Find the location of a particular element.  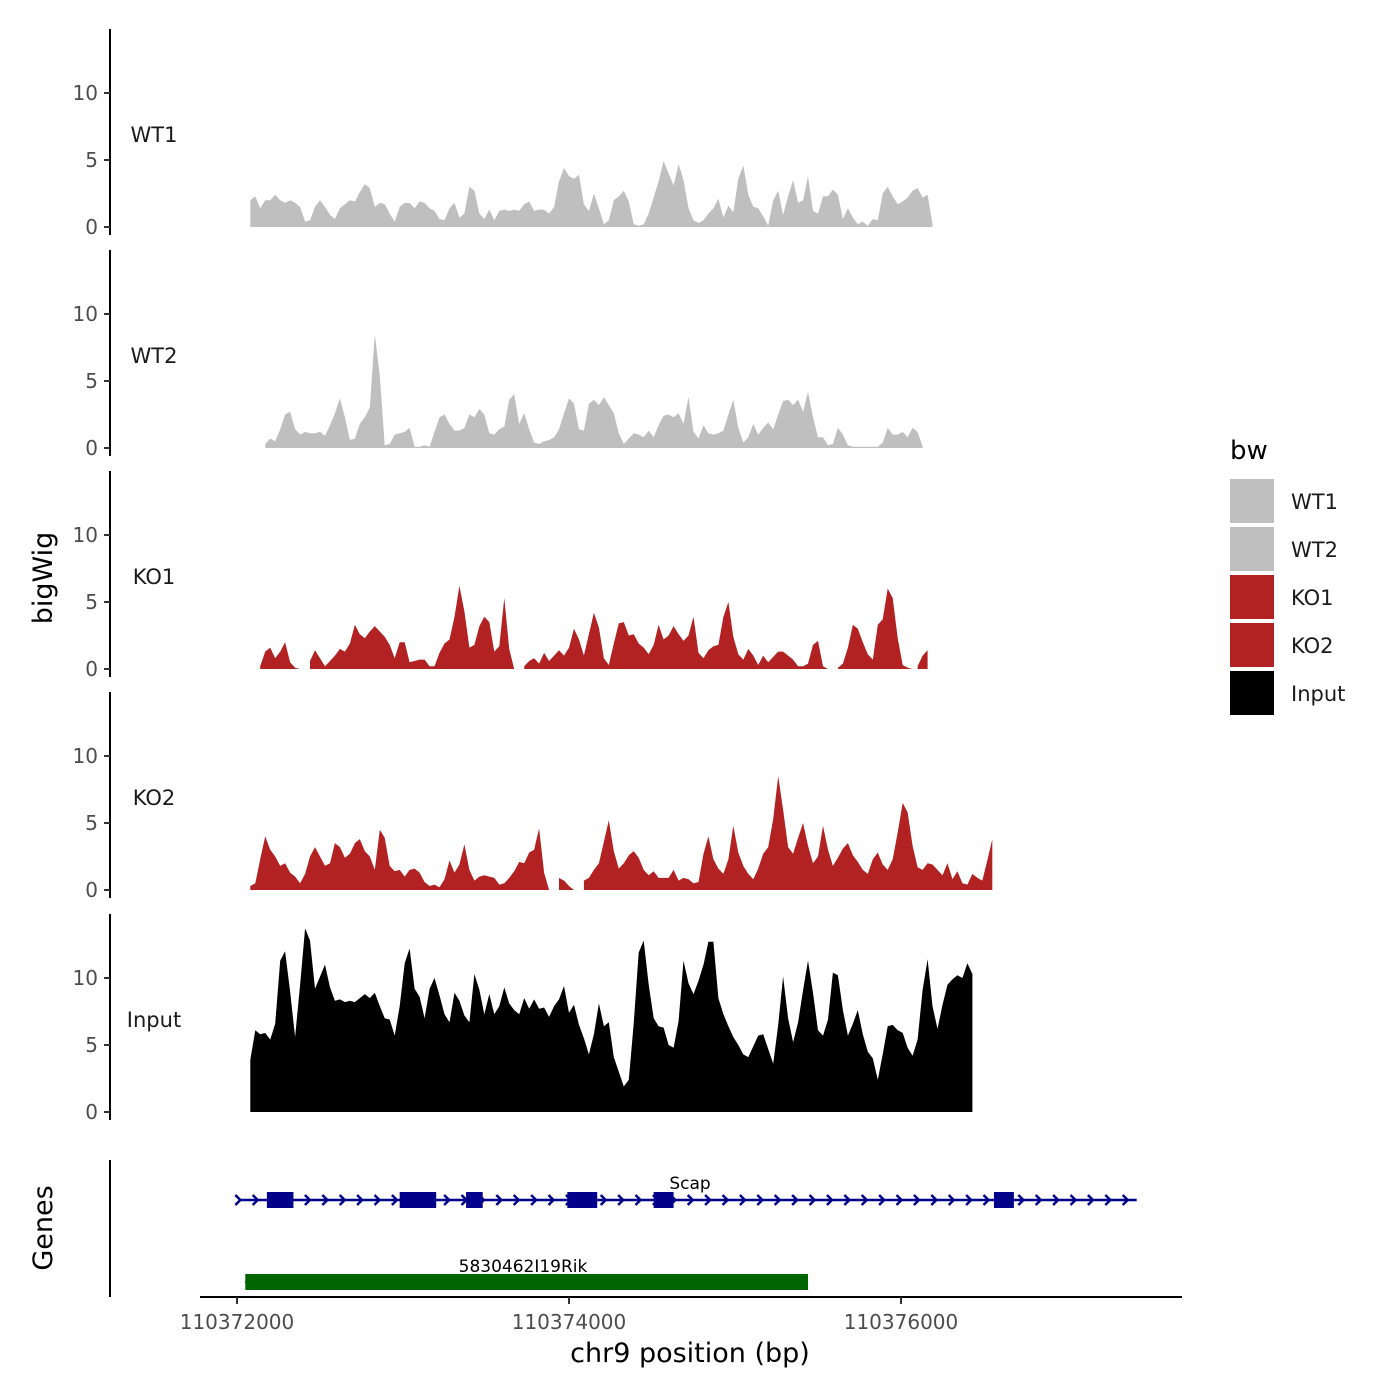

legend-label: WT1 is located at coordinates (1314, 502).